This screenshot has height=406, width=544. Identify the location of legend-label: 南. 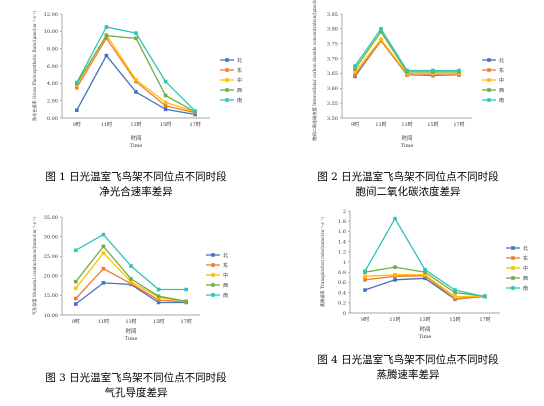
(525, 288).